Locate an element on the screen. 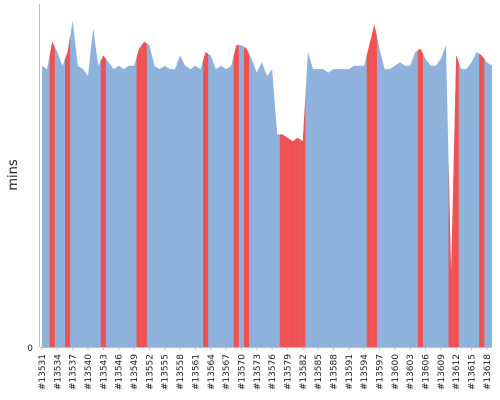 Image resolution: width=500 pixels, height=400 pixels. x-tick-label: #13591 is located at coordinates (350, 372).